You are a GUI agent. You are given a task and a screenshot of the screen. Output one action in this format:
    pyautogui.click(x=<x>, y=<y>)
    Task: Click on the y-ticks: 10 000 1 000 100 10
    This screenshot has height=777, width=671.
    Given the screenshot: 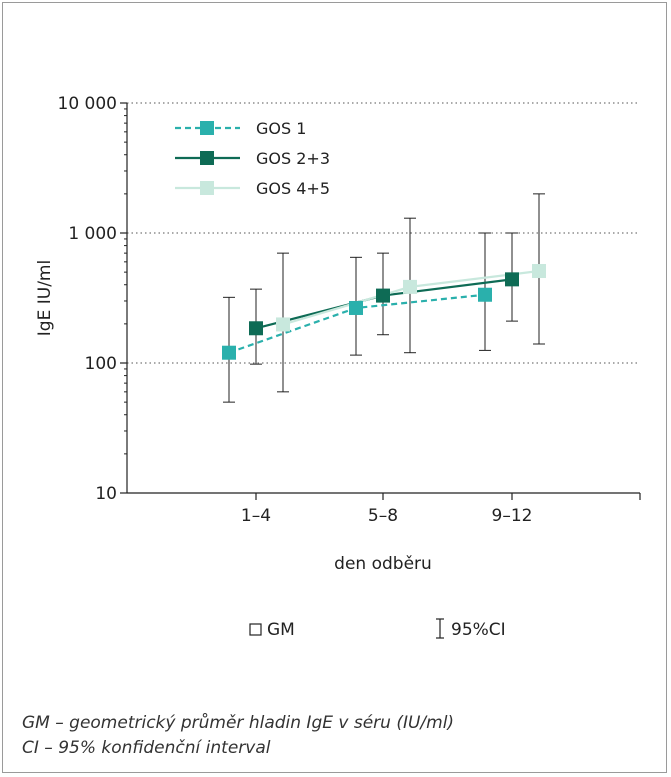 What is the action you would take?
    pyautogui.click(x=92, y=299)
    